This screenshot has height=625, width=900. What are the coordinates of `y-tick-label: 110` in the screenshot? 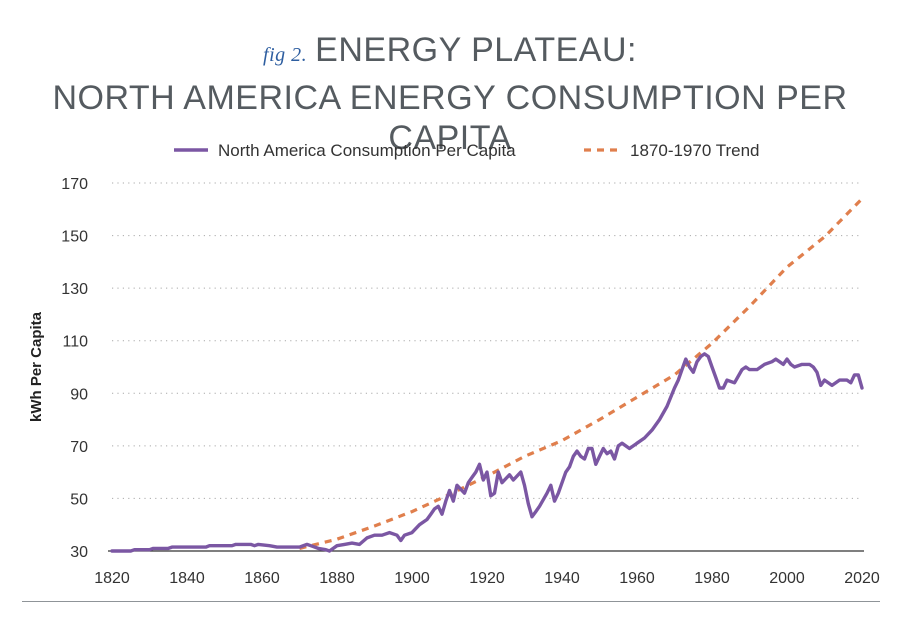 It's located at (75, 342).